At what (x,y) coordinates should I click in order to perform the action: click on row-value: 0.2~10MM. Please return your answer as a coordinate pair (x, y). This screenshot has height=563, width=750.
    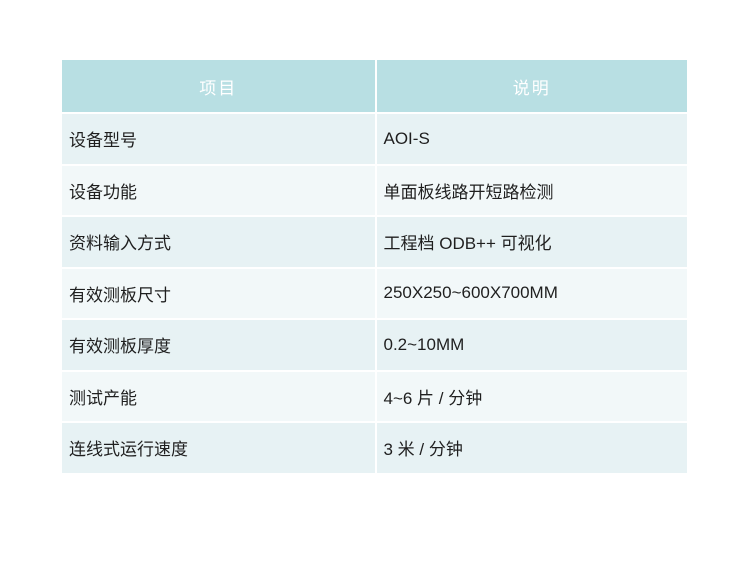
    Looking at the image, I should click on (530, 344).